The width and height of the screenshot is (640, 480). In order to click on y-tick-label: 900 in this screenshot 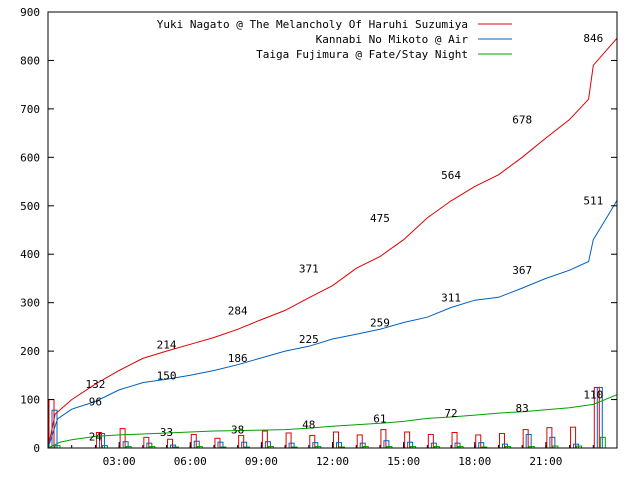, I will do `click(30, 12)`.